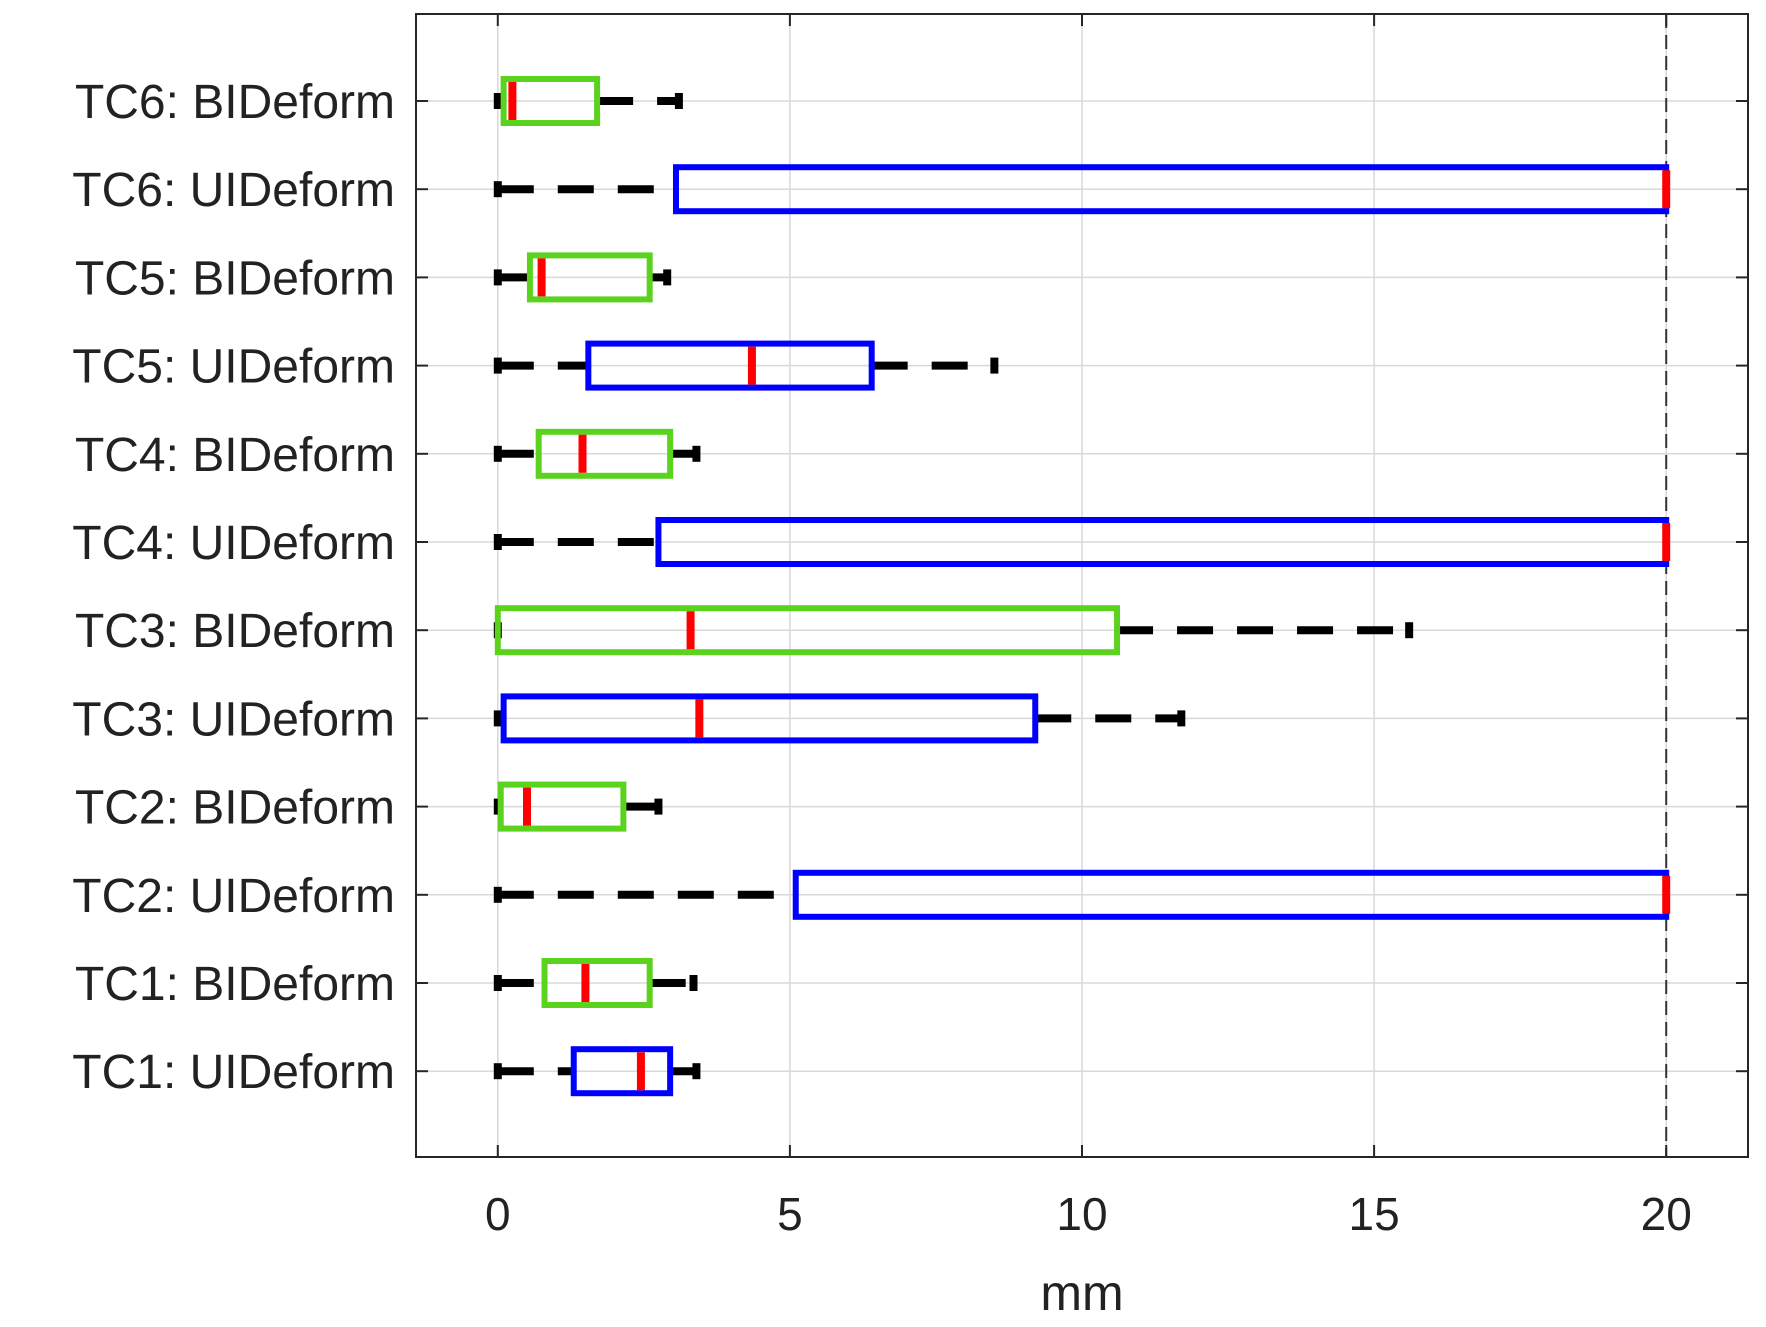  I want to click on x-tick-label: 20, so click(1666, 1214).